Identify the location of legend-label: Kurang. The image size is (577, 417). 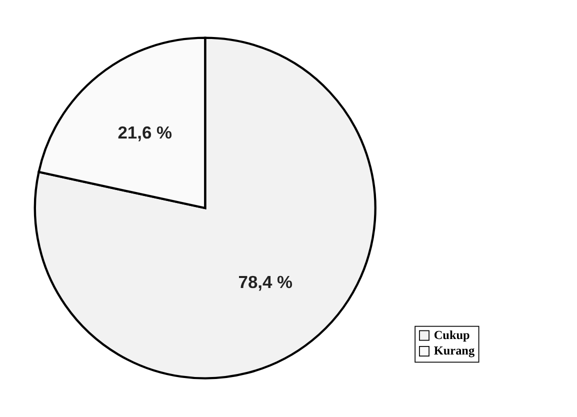
(454, 351).